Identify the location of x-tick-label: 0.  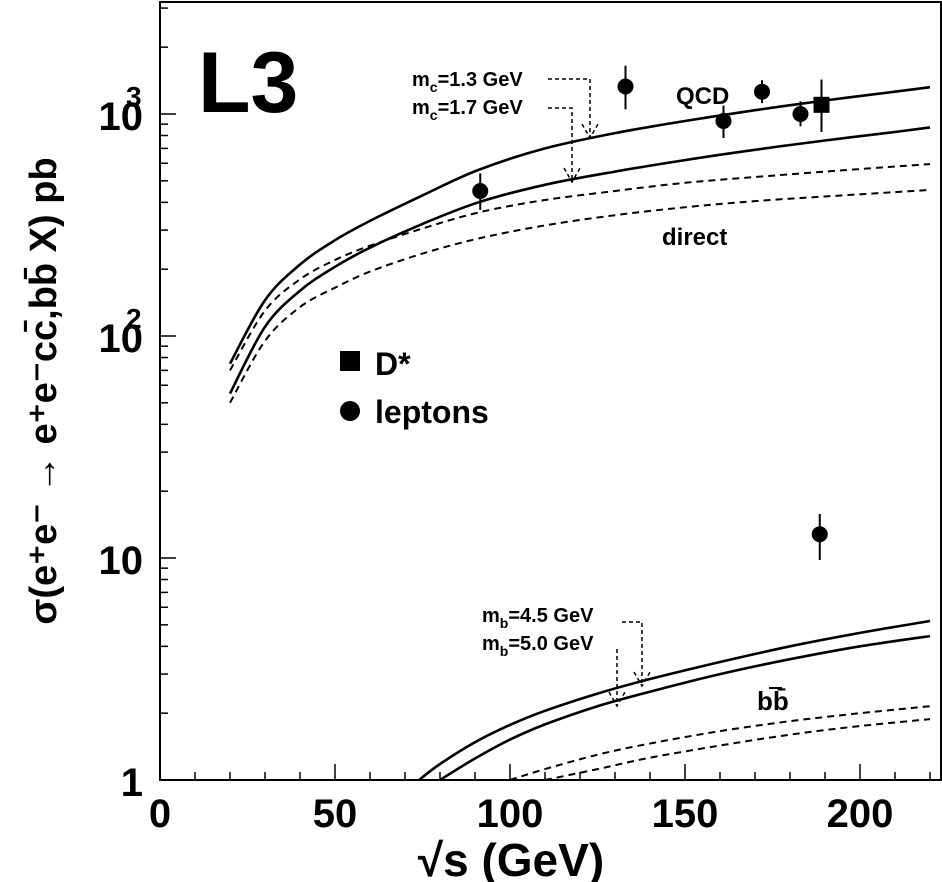
(160, 814).